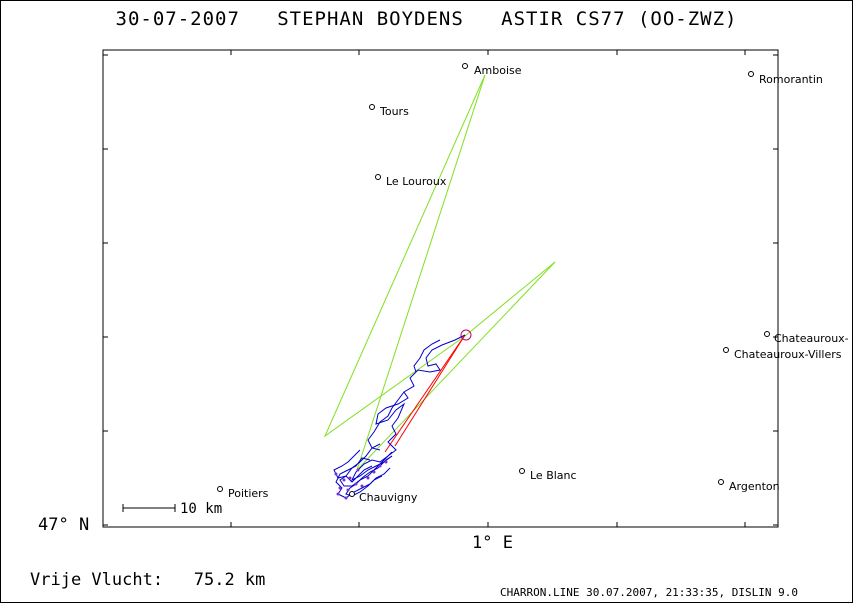  What do you see at coordinates (201, 509) in the screenshot?
I see `scale-bar-label: 10 km` at bounding box center [201, 509].